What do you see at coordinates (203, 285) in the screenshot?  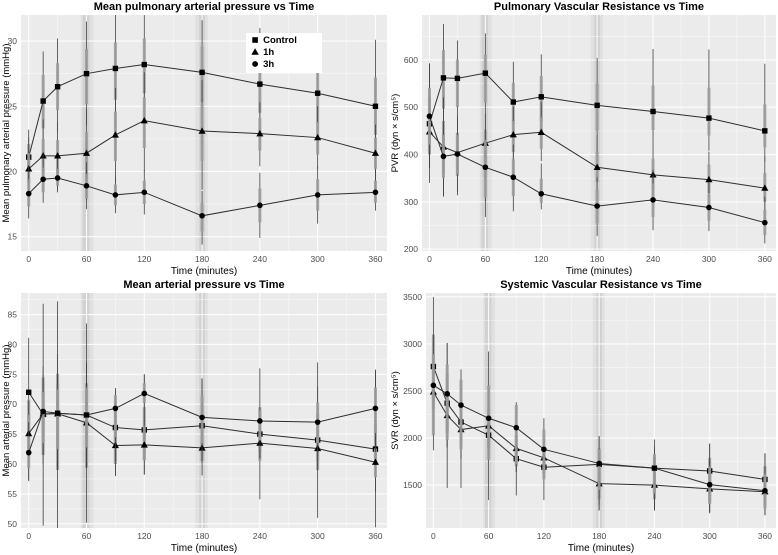 I see `panel-title: Mean arterial pressure vs Time` at bounding box center [203, 285].